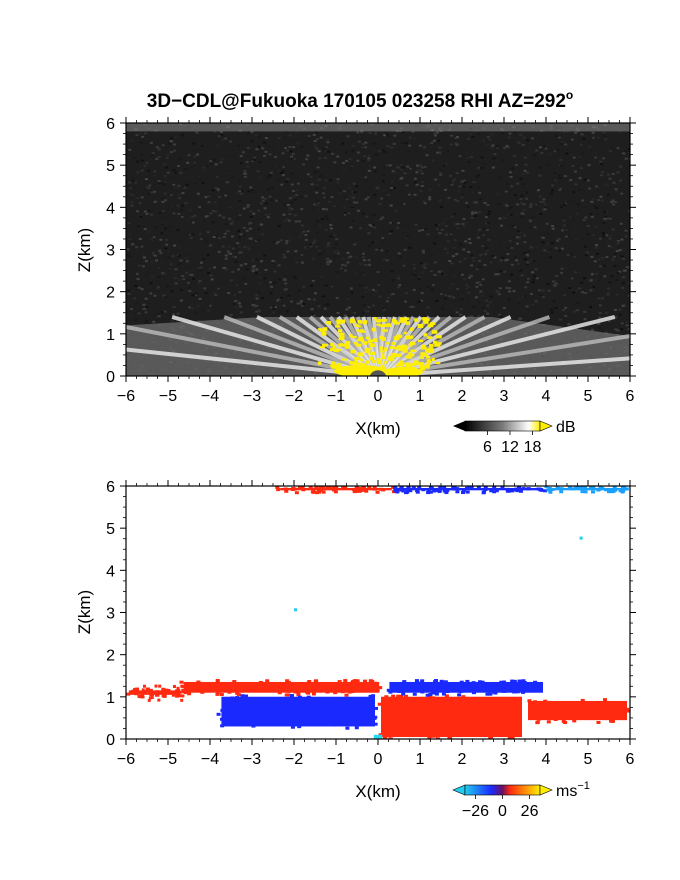 Image resolution: width=680 pixels, height=880 pixels. I want to click on colorbar-tick-label: 26, so click(530, 811).